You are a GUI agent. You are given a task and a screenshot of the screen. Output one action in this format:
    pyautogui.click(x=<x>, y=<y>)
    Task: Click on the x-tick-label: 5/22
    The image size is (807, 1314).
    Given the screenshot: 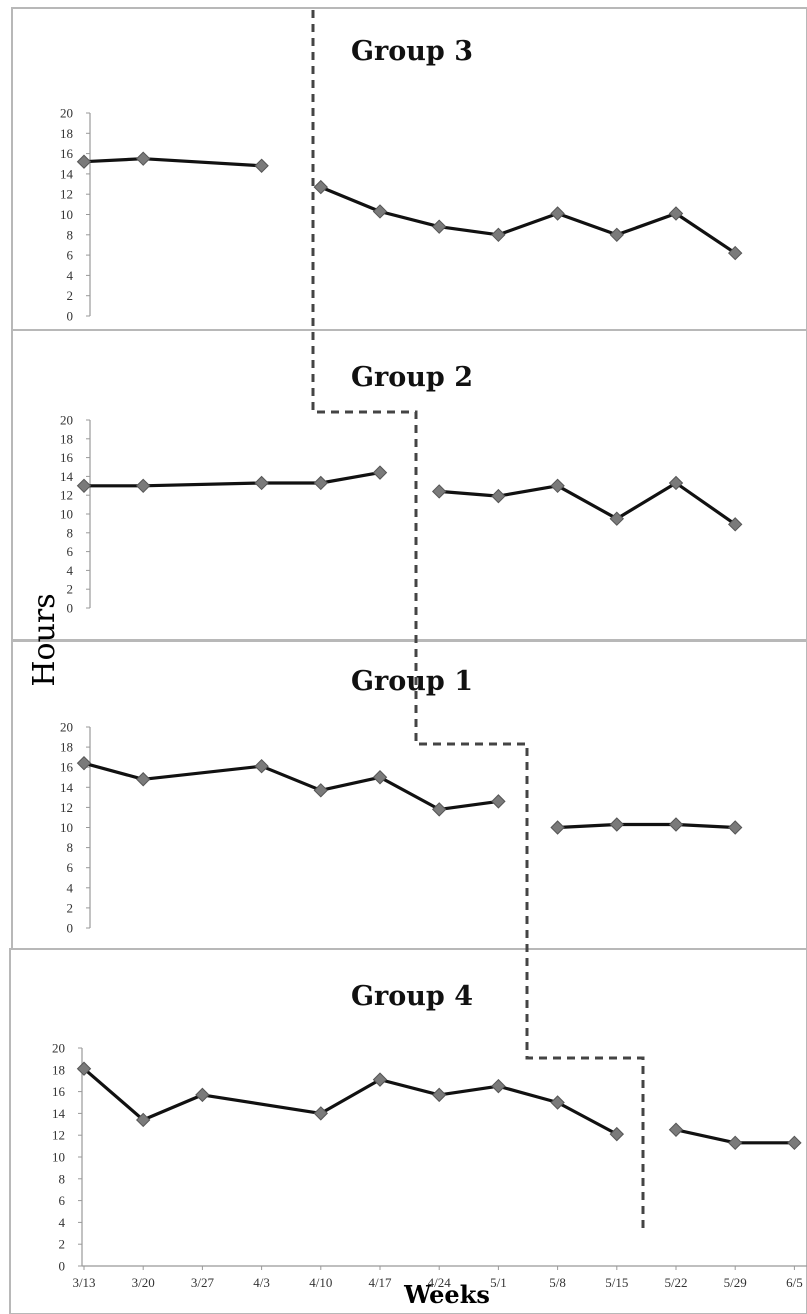 What is the action you would take?
    pyautogui.click(x=675, y=1282)
    